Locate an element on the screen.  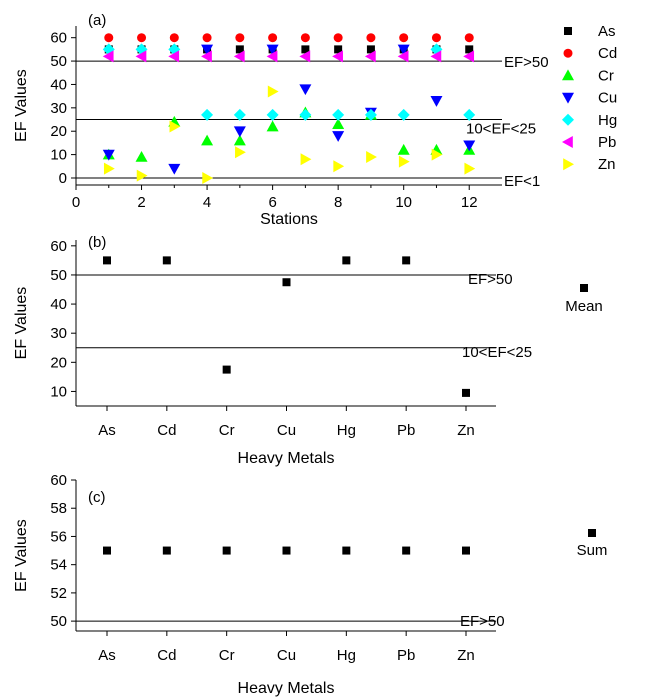
panel-label: (c) is located at coordinates (97, 497).